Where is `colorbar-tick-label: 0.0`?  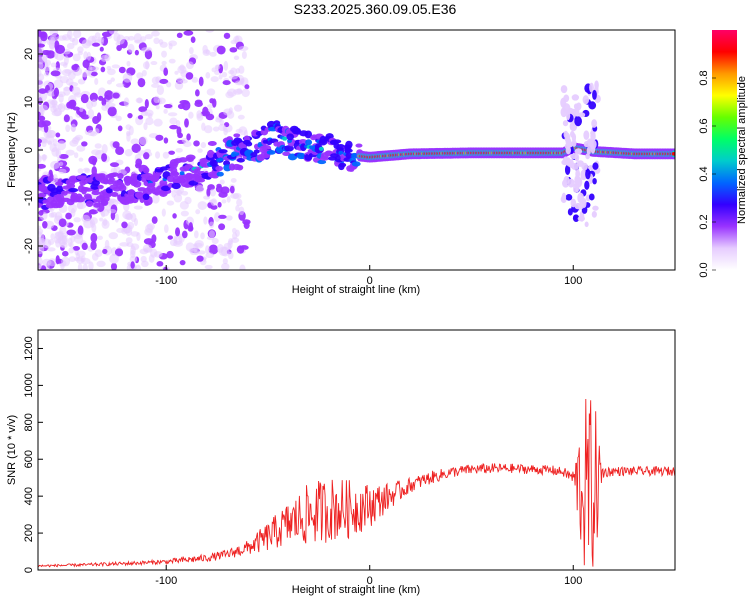
colorbar-tick-label: 0.0 is located at coordinates (704, 269).